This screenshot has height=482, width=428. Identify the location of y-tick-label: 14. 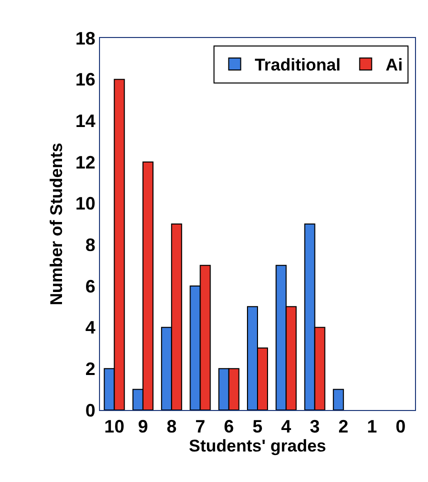
(85, 120).